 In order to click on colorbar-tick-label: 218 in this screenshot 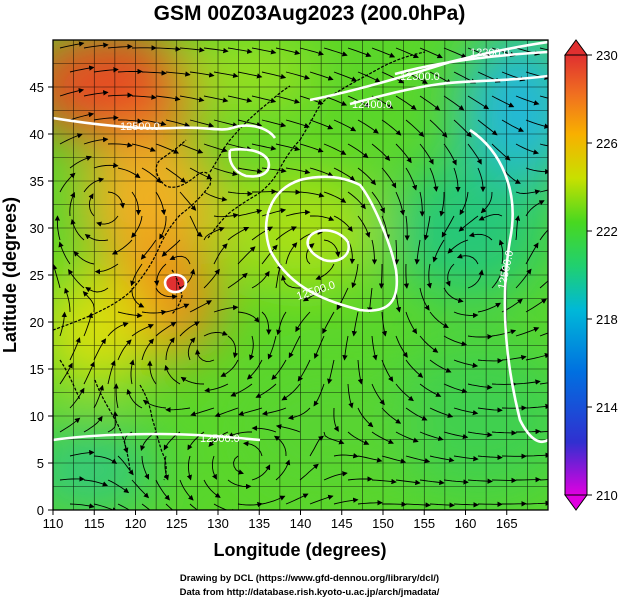, I will do `click(607, 319)`.